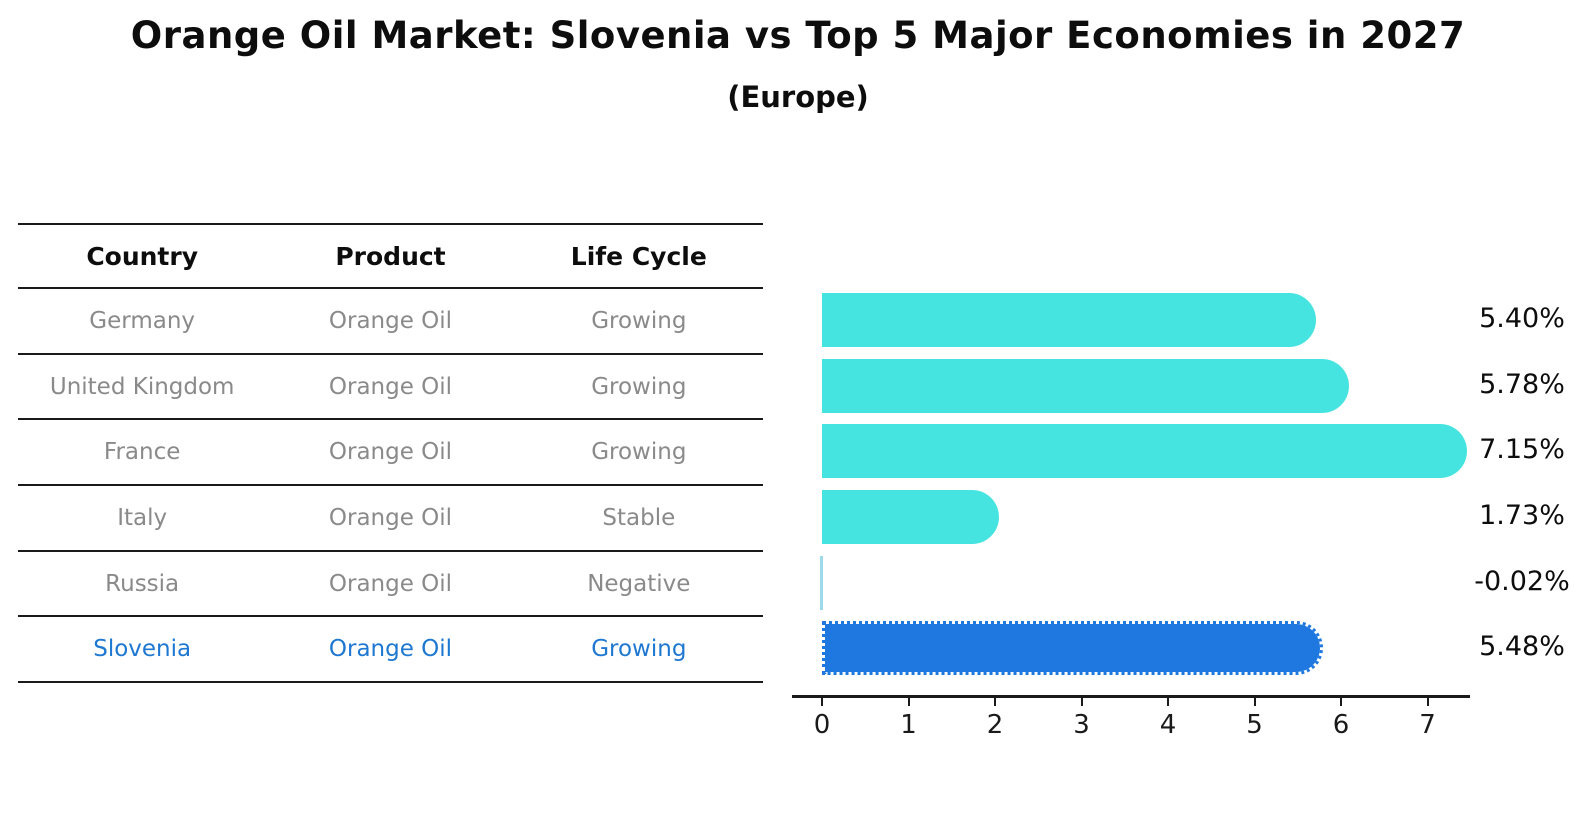  Describe the element at coordinates (1522, 515) in the screenshot. I see `bar-value-label: 1.73%` at that location.